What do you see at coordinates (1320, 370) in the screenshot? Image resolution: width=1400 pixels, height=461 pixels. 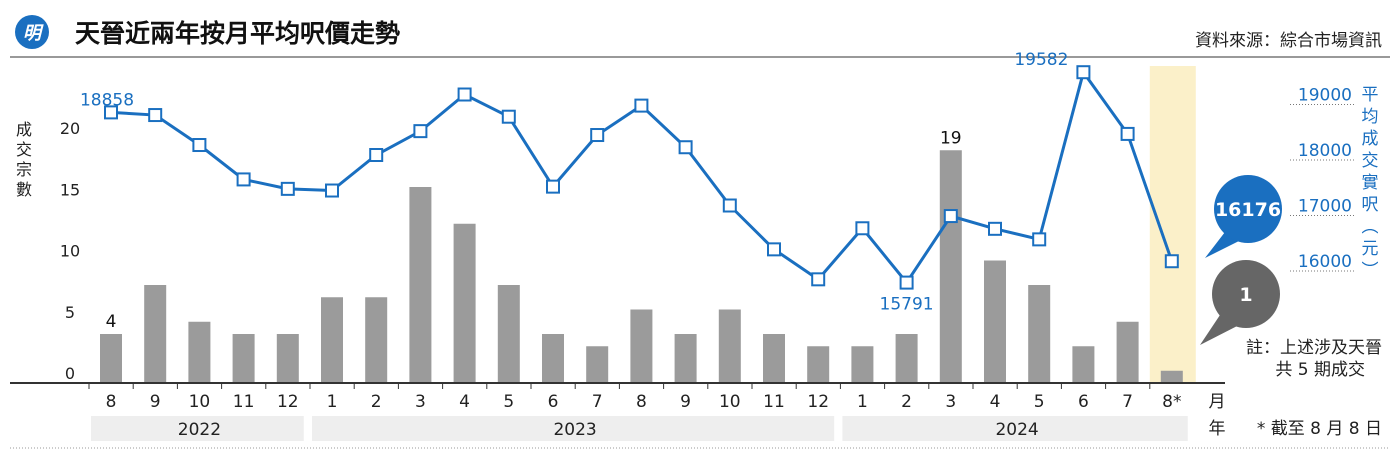 I see `note2: 共 5 期成交` at bounding box center [1320, 370].